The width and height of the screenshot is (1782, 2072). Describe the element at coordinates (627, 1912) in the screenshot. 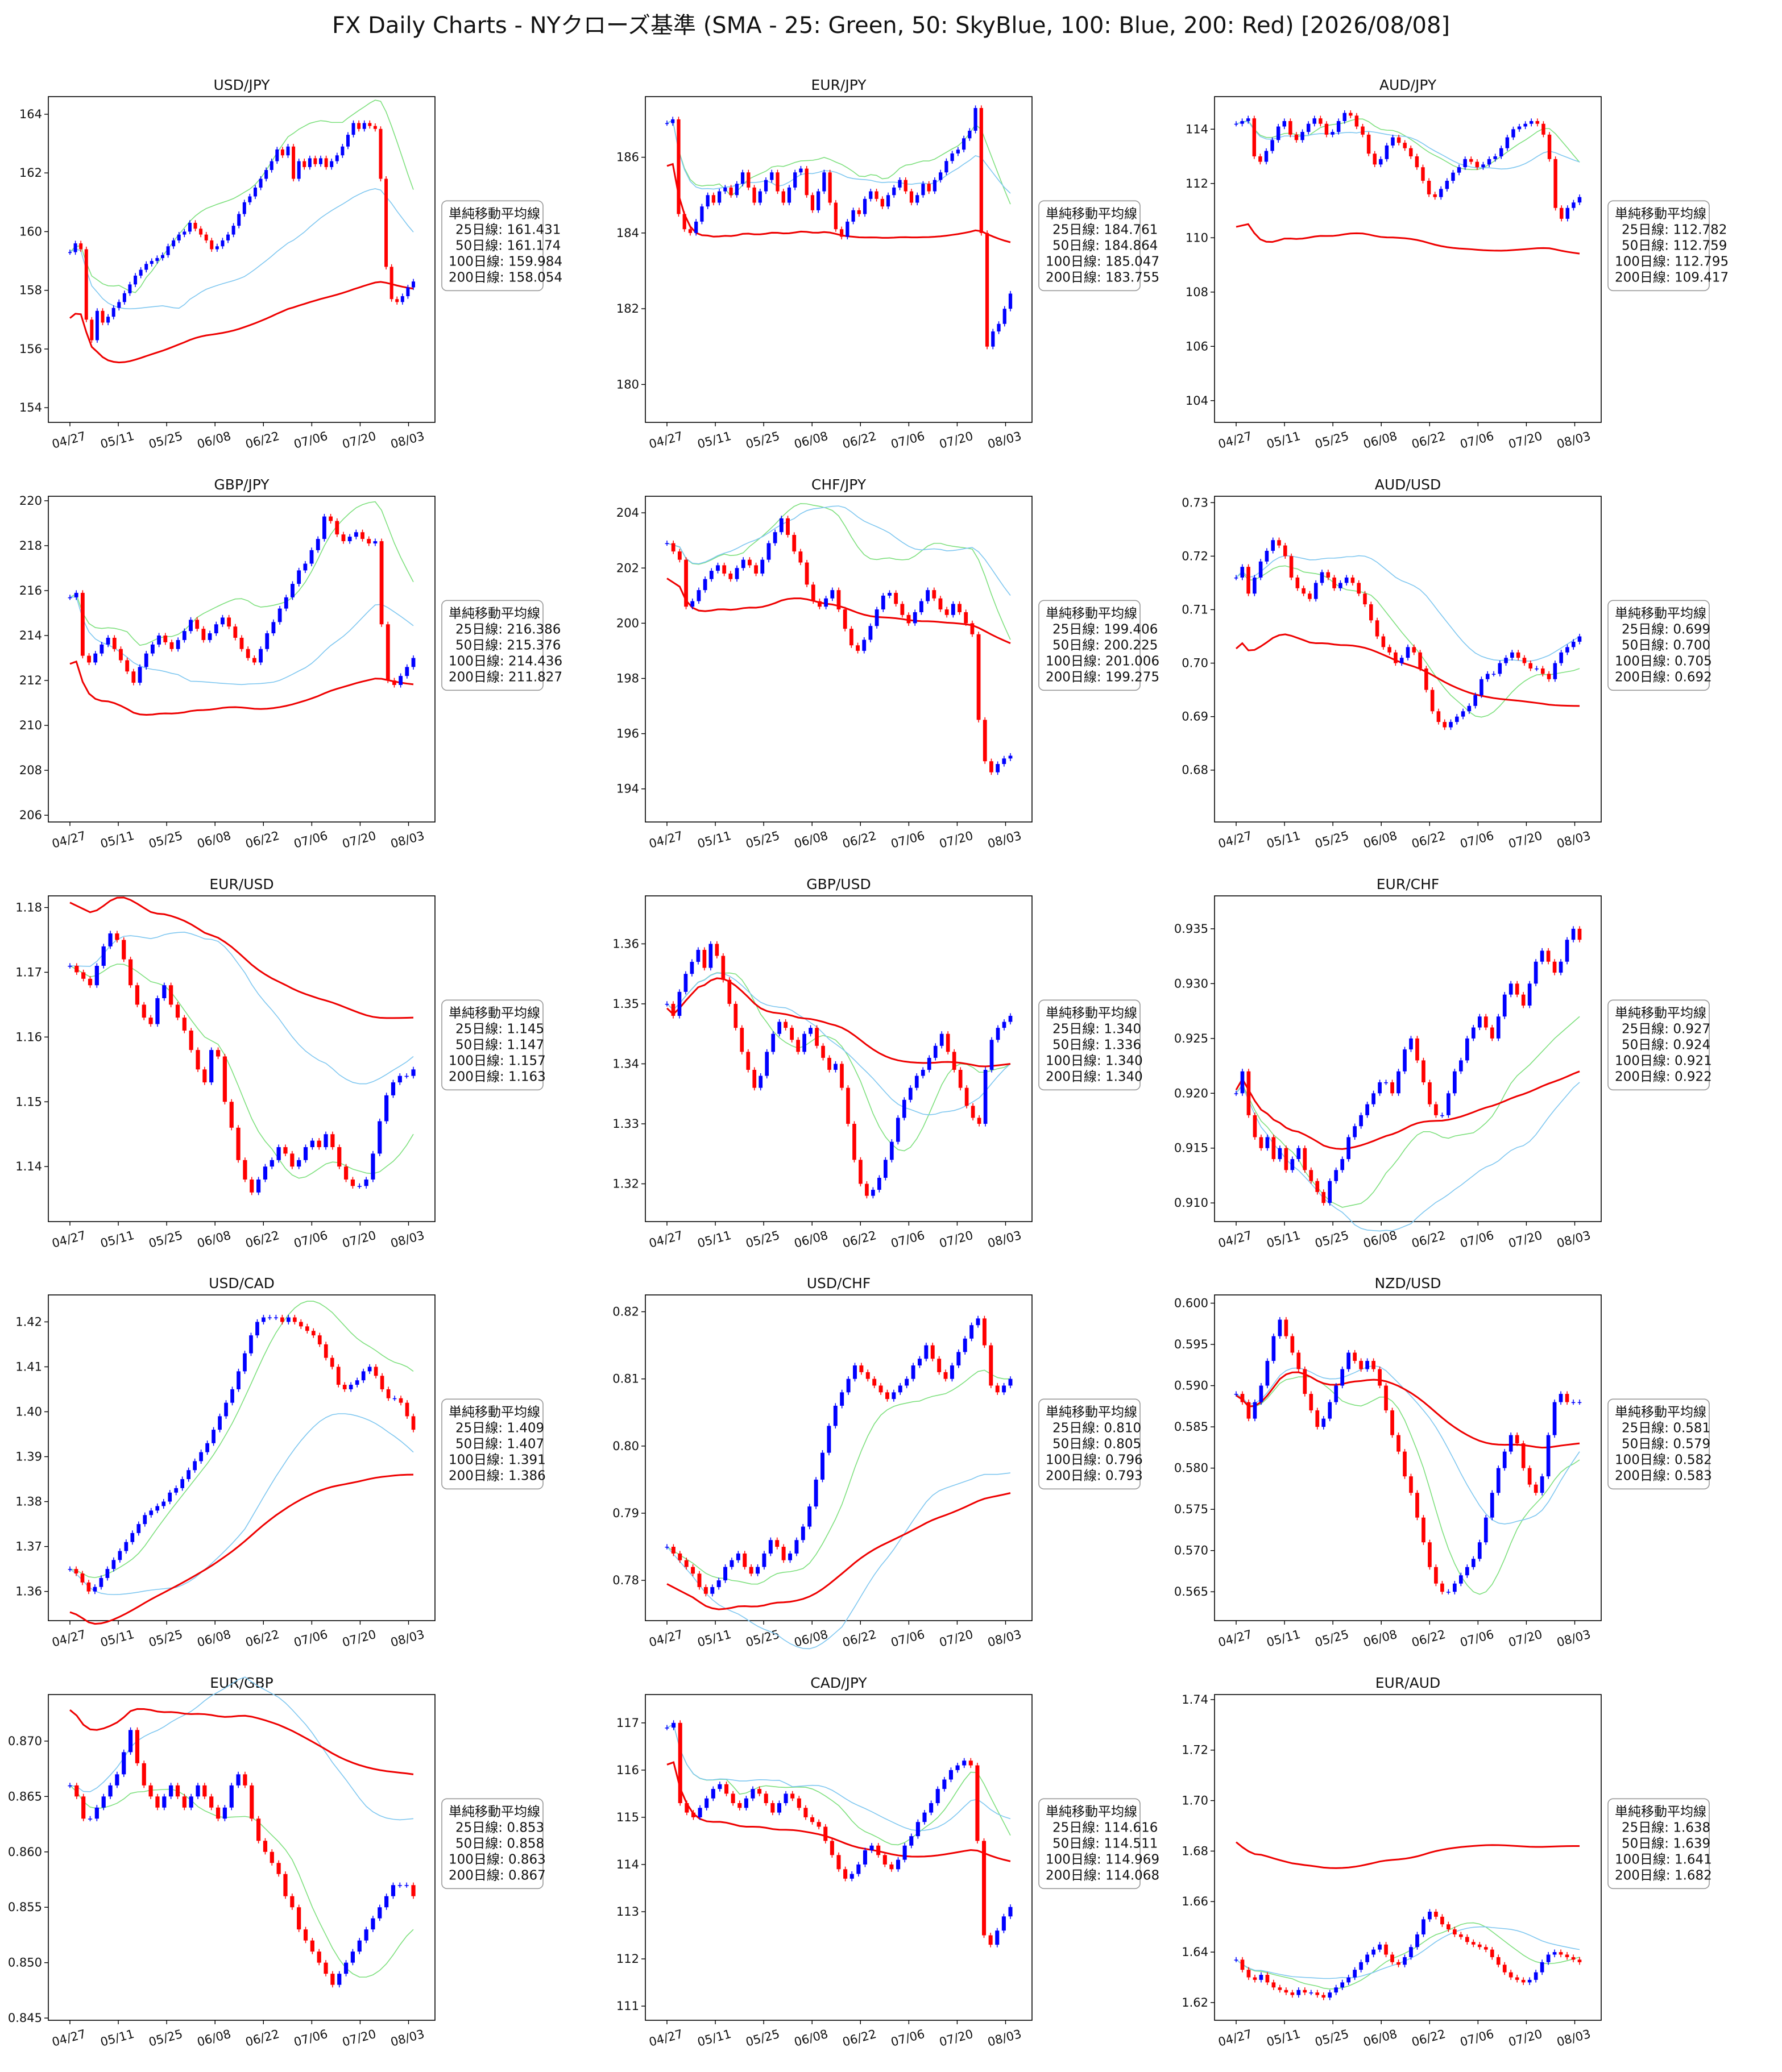

I see `y-tick-label: 113` at that location.